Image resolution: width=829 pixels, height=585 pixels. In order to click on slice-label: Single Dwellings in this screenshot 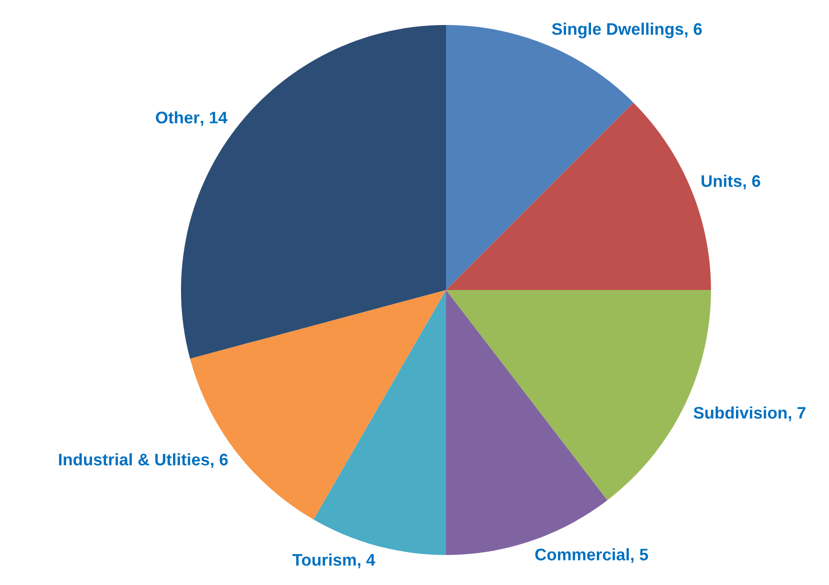, I will do `click(618, 30)`.